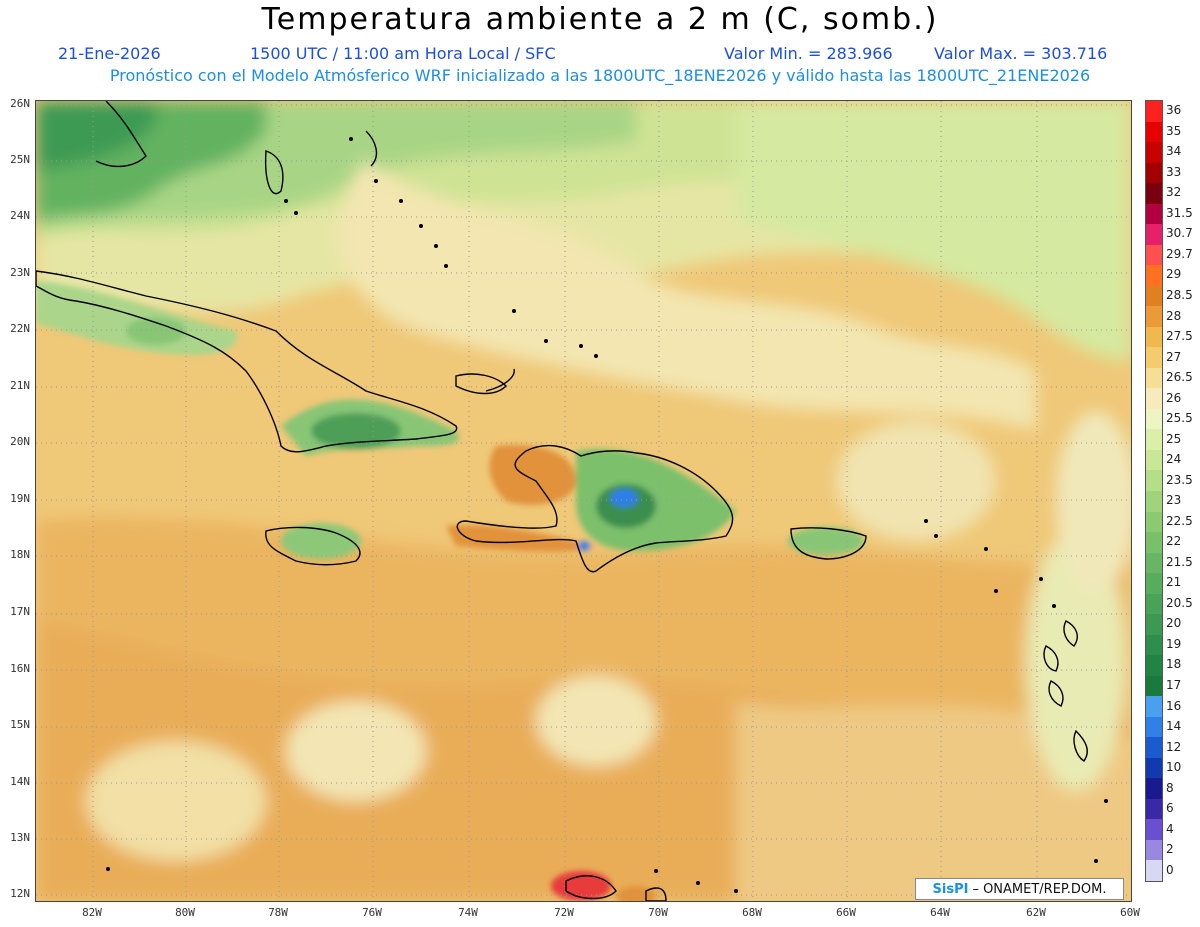 The image size is (1200, 927). What do you see at coordinates (658, 912) in the screenshot?
I see `lon-label: 70W` at bounding box center [658, 912].